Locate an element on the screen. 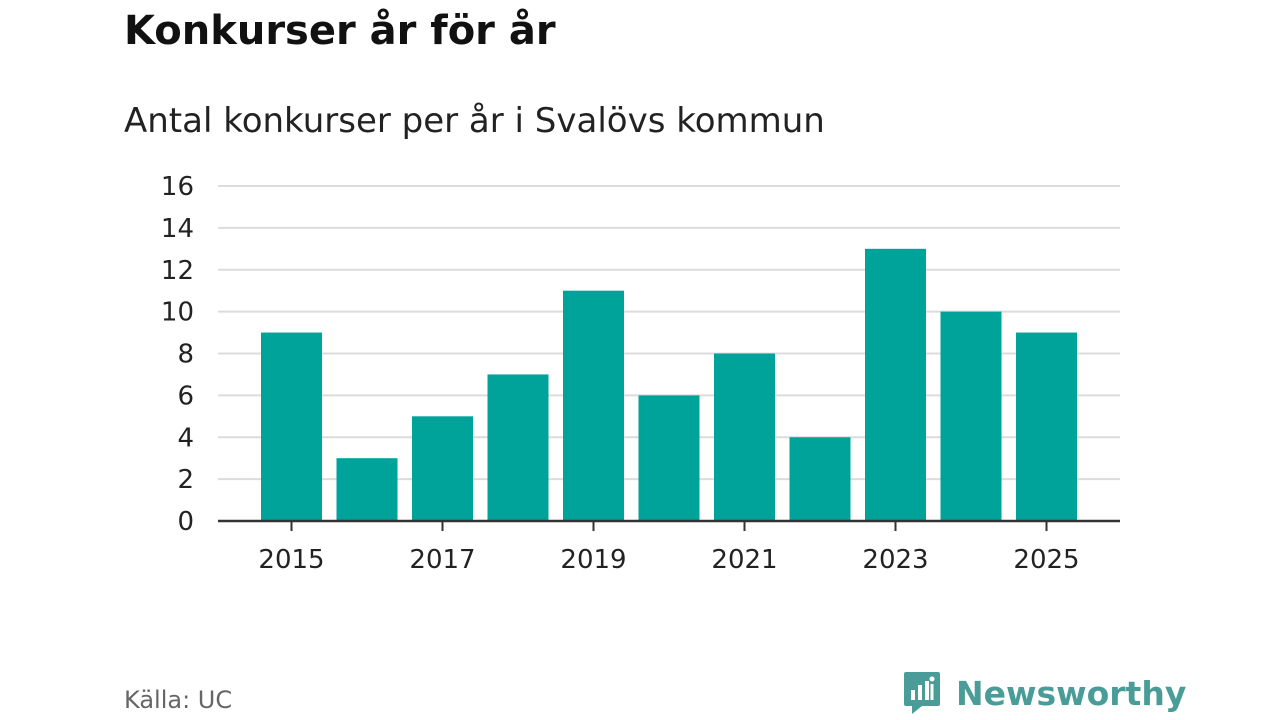  y-tick-label: 0 is located at coordinates (185, 522).